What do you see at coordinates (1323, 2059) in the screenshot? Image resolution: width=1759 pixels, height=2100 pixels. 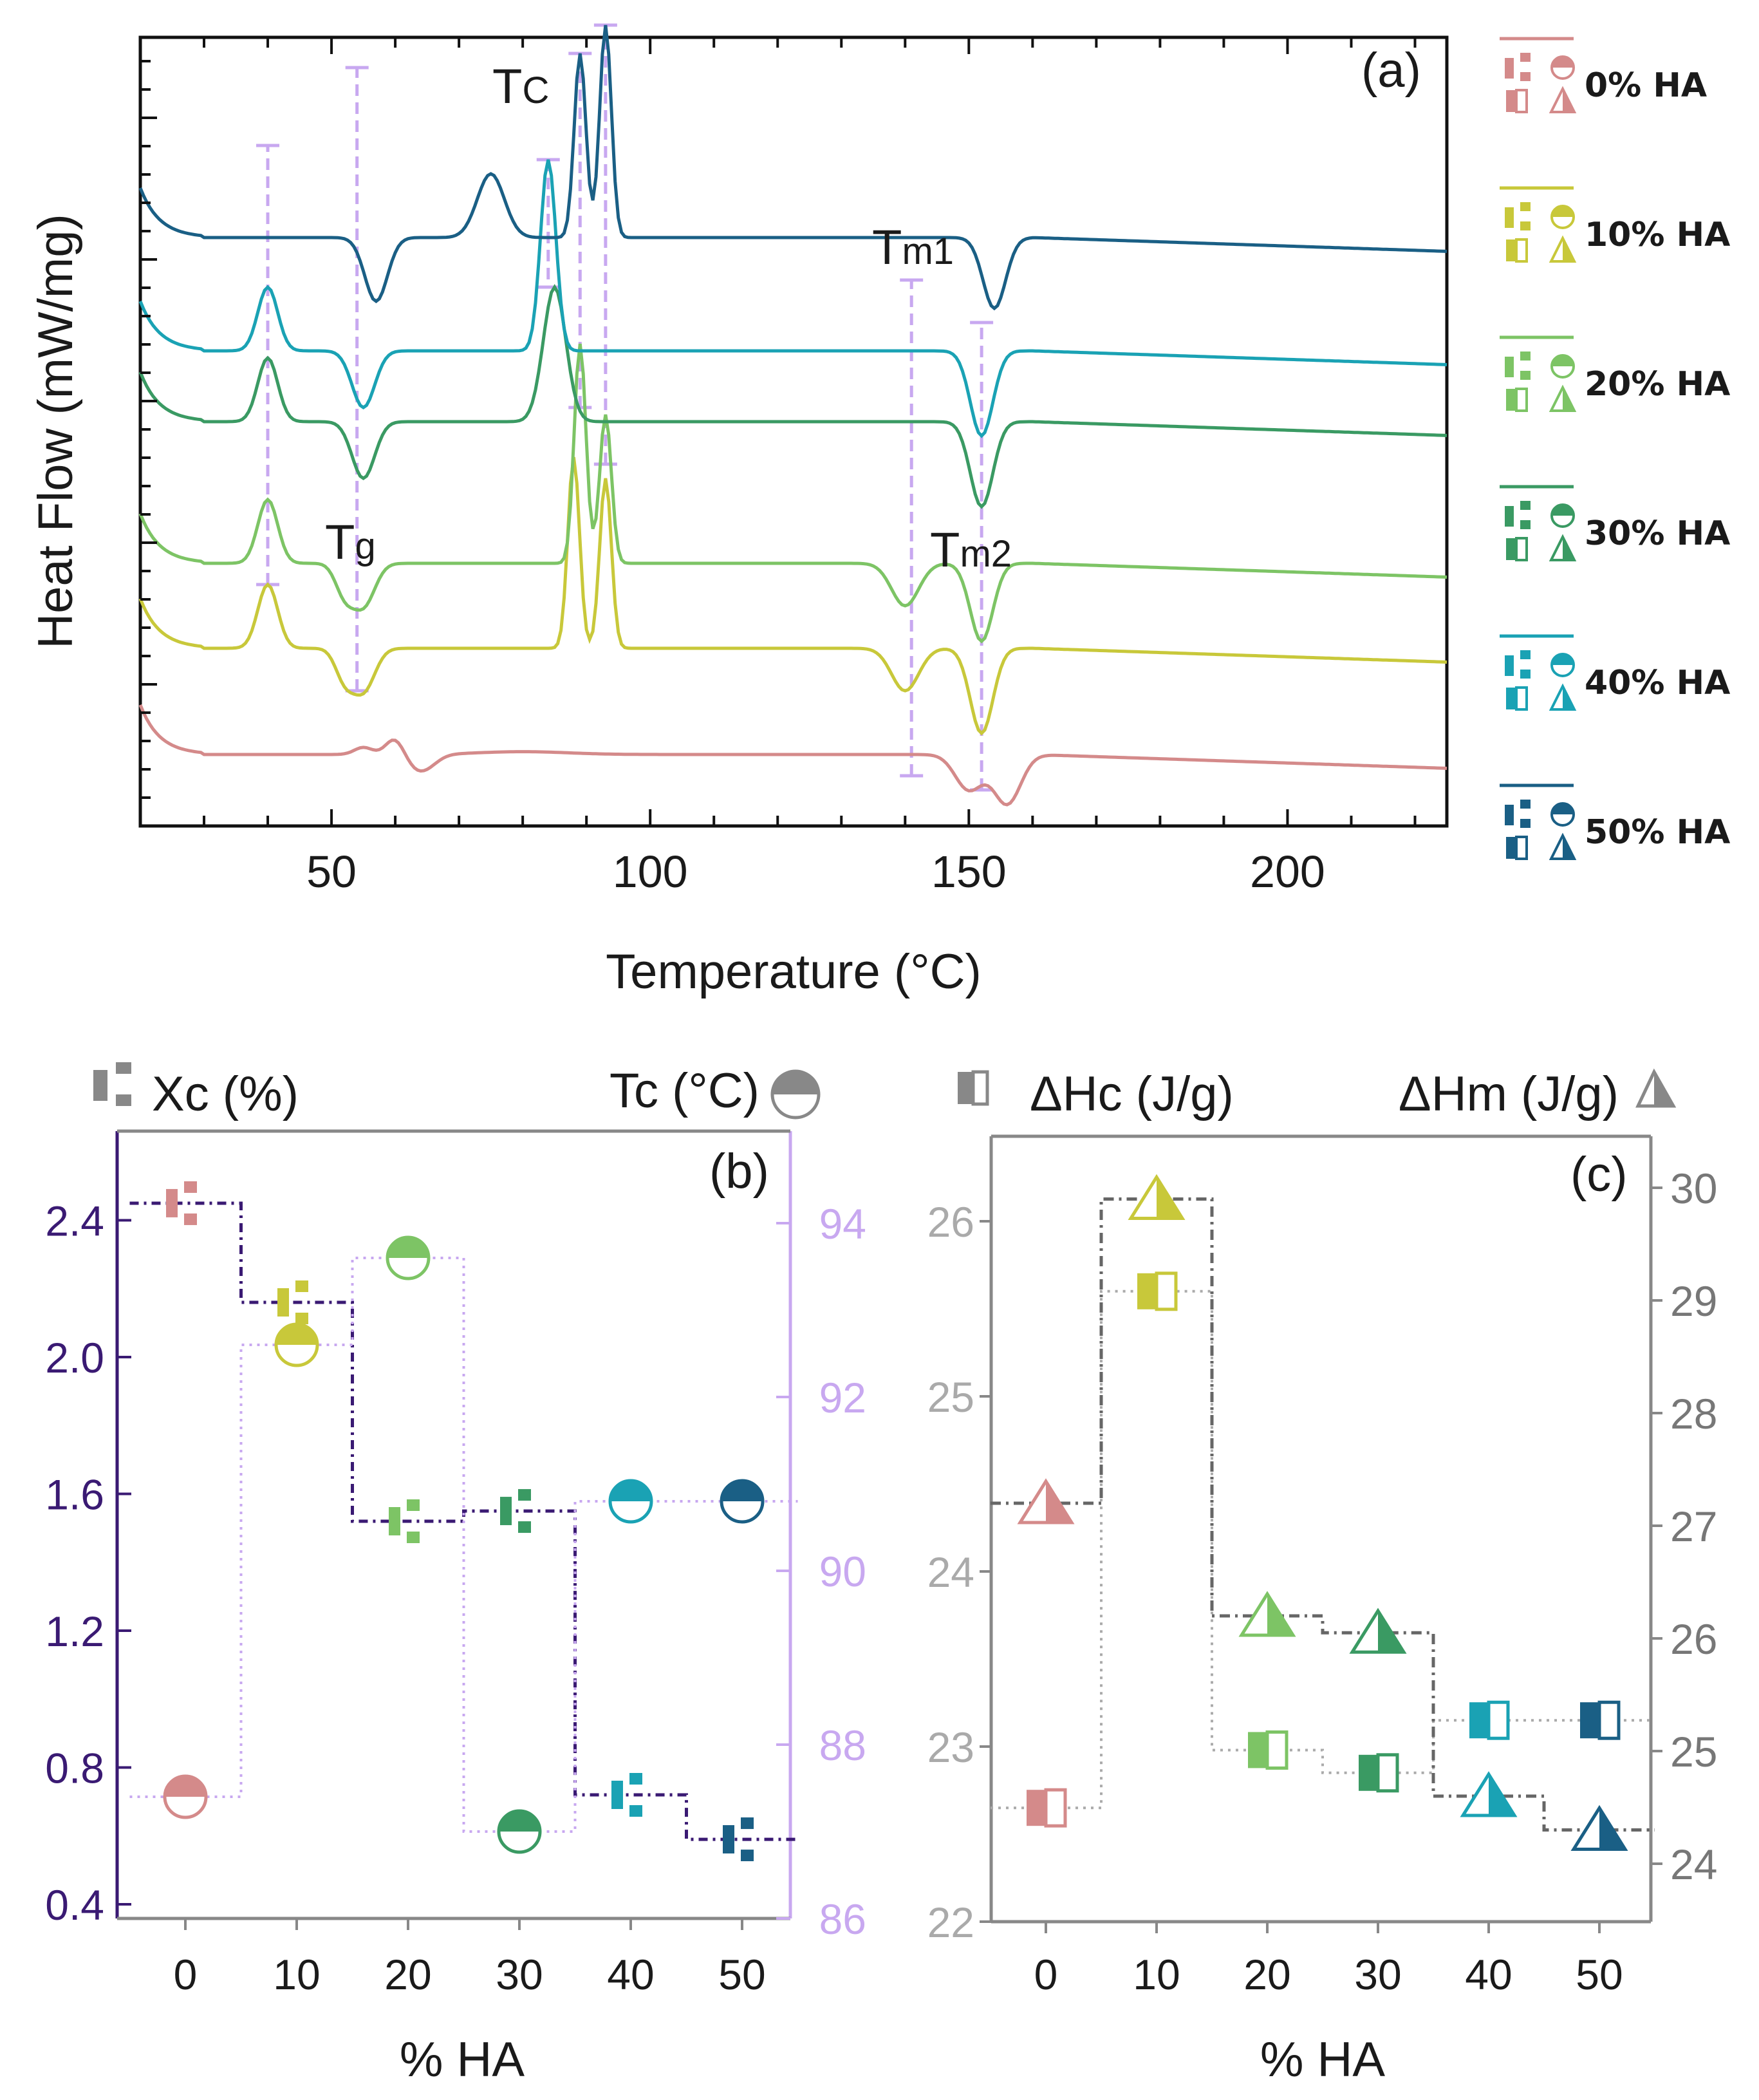 I see `panel-c-xlabel: % HA` at bounding box center [1323, 2059].